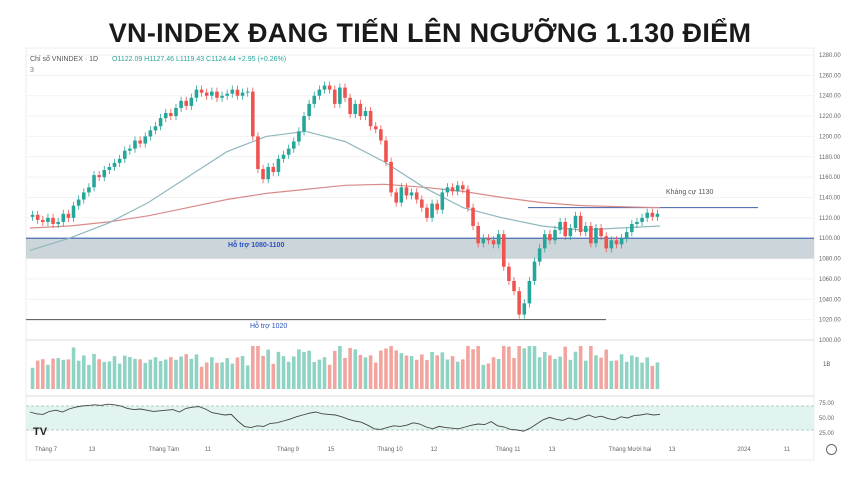 The image size is (860, 490). What do you see at coordinates (509, 450) in the screenshot?
I see `time-tick-label: Tháng 11` at bounding box center [509, 450].